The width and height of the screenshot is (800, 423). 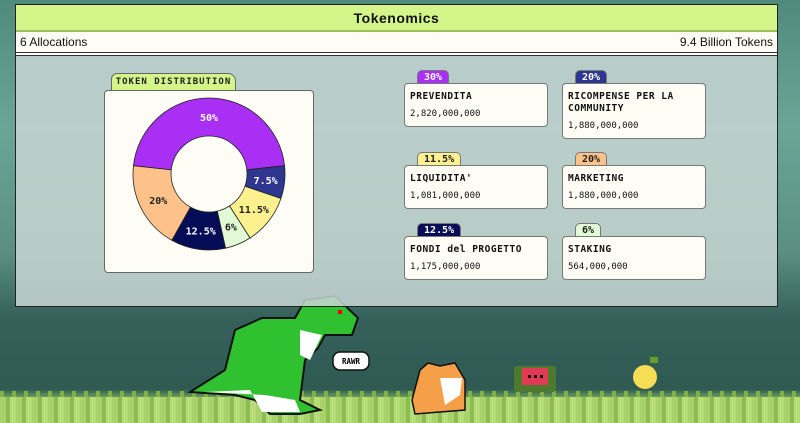 I want to click on allocation-card: PREVENDITA 2,820,000,000, so click(x=476, y=105).